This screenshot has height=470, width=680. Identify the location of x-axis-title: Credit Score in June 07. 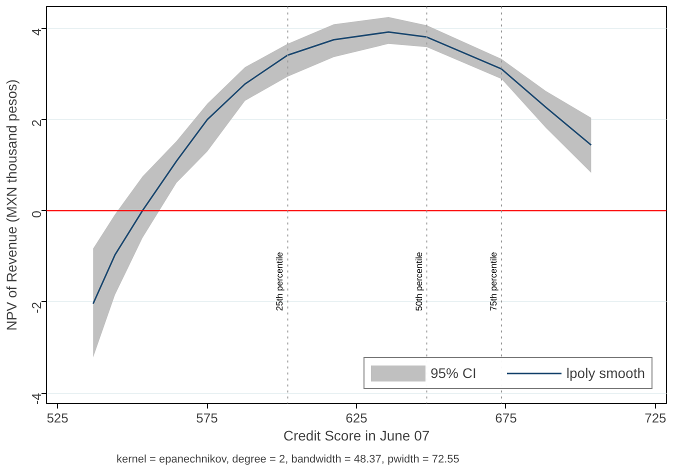
(356, 436).